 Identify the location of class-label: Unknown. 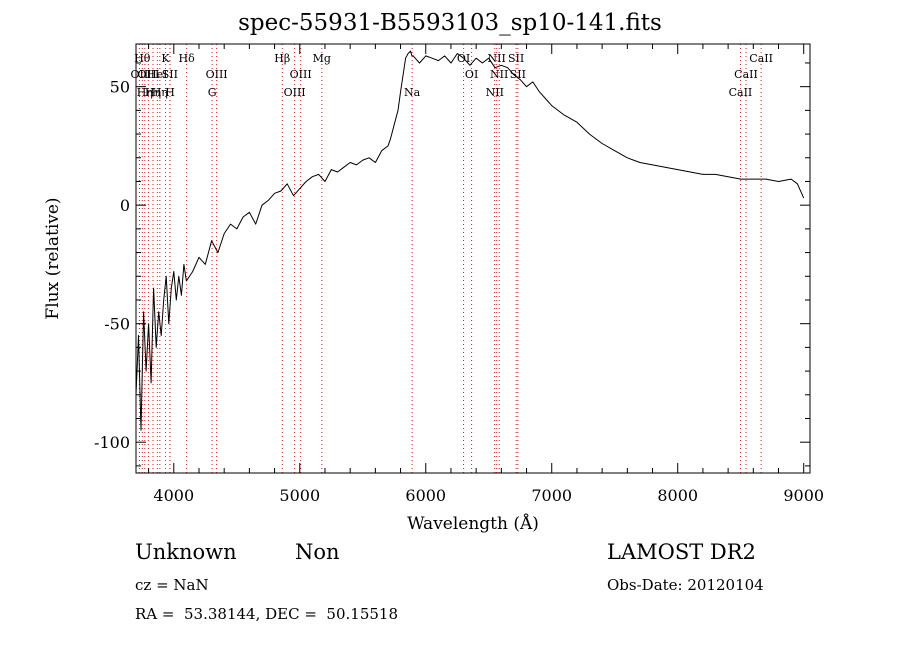
(186, 552).